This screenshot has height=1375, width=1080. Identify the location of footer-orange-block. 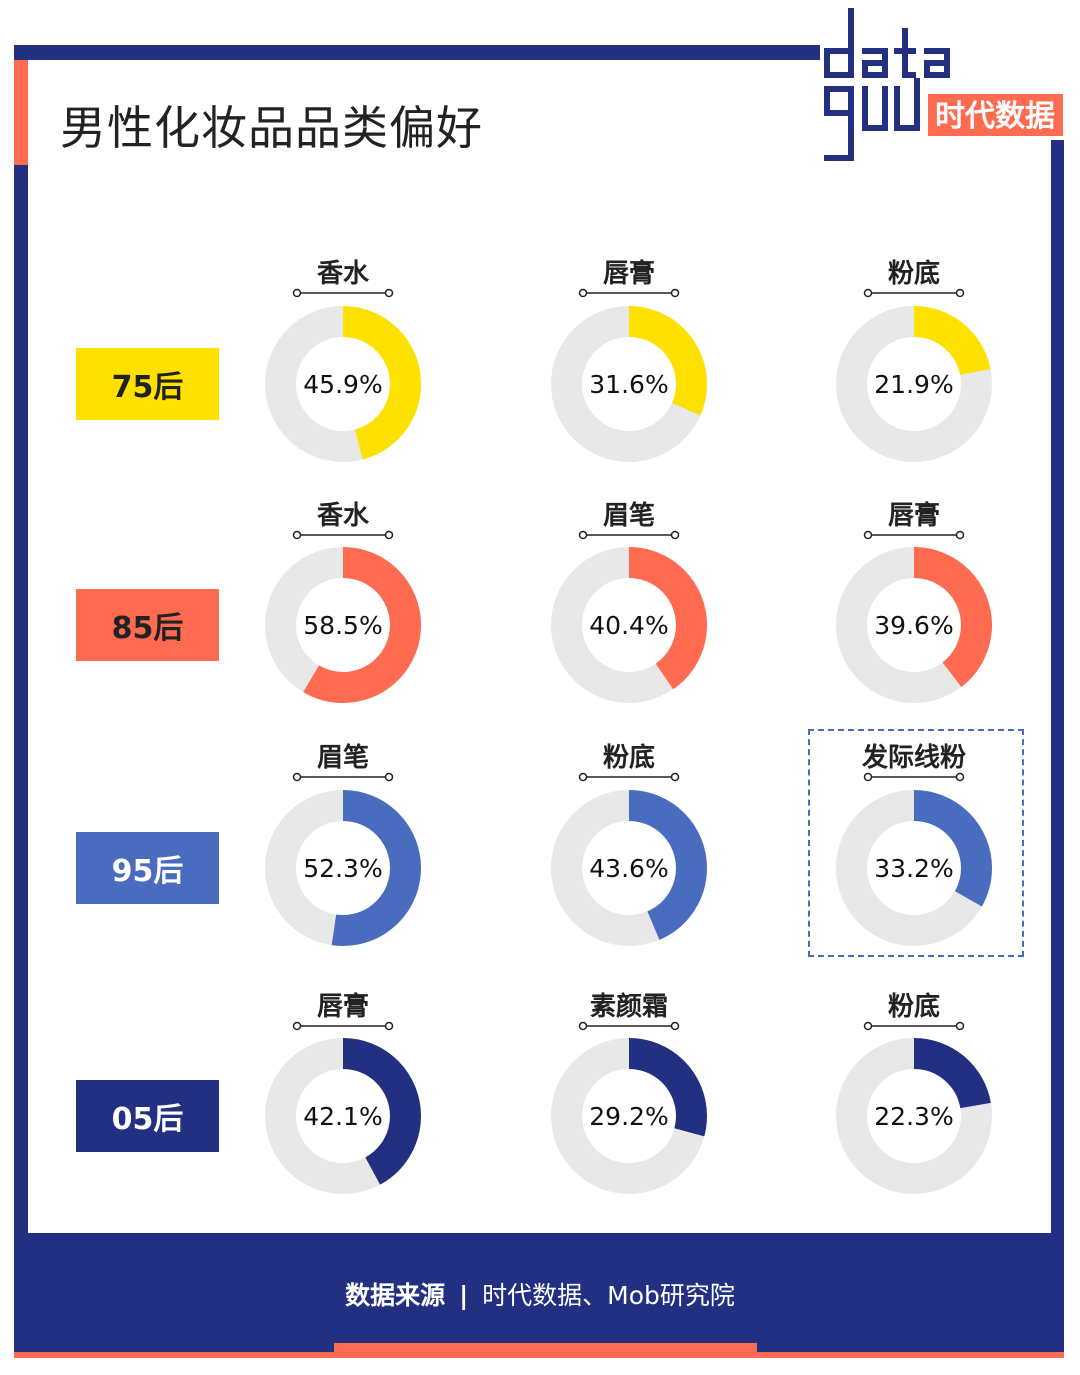
(545, 1350).